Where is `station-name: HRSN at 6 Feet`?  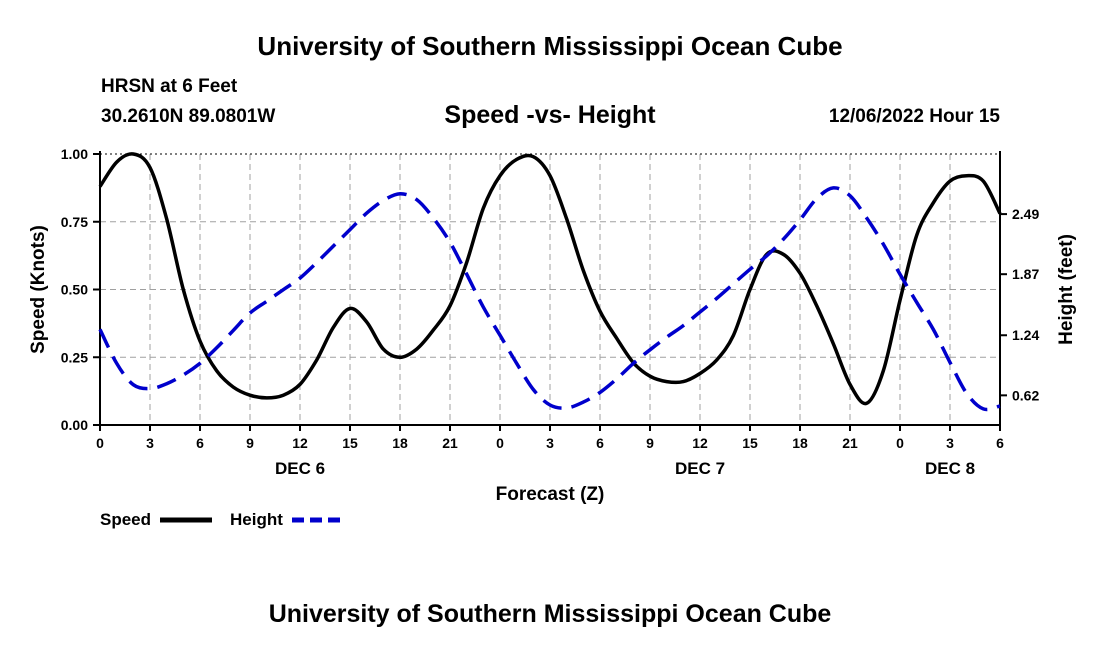
station-name: HRSN at 6 Feet is located at coordinates (169, 86).